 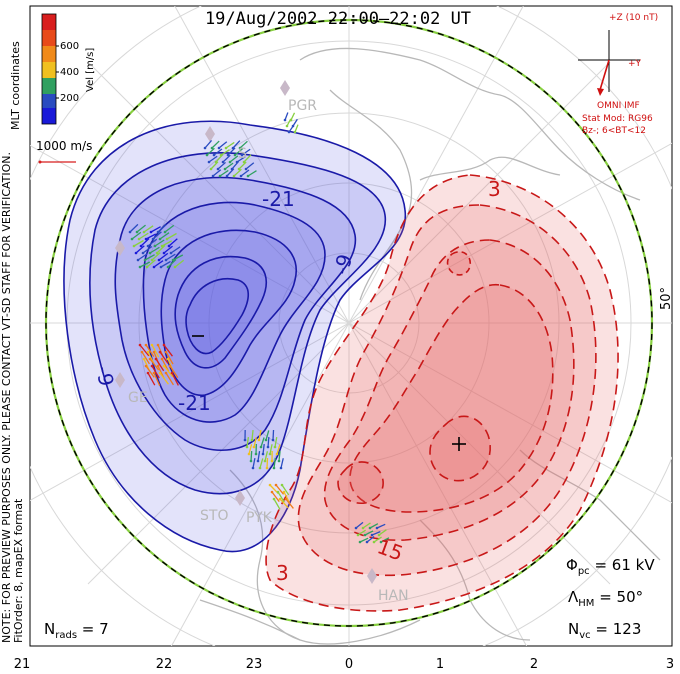 I want to click on contour-label-positive: 3, so click(x=282, y=573).